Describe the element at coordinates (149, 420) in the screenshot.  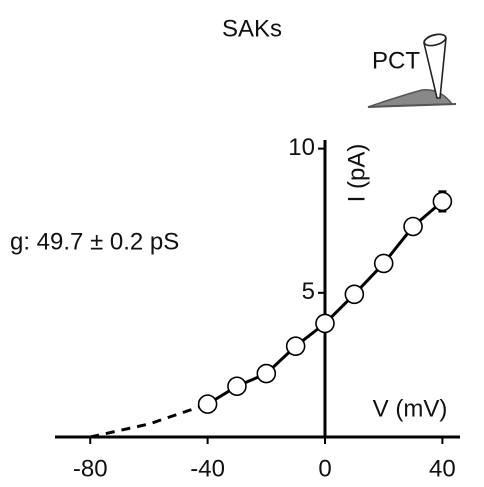
I see `extrapolation-line` at that location.